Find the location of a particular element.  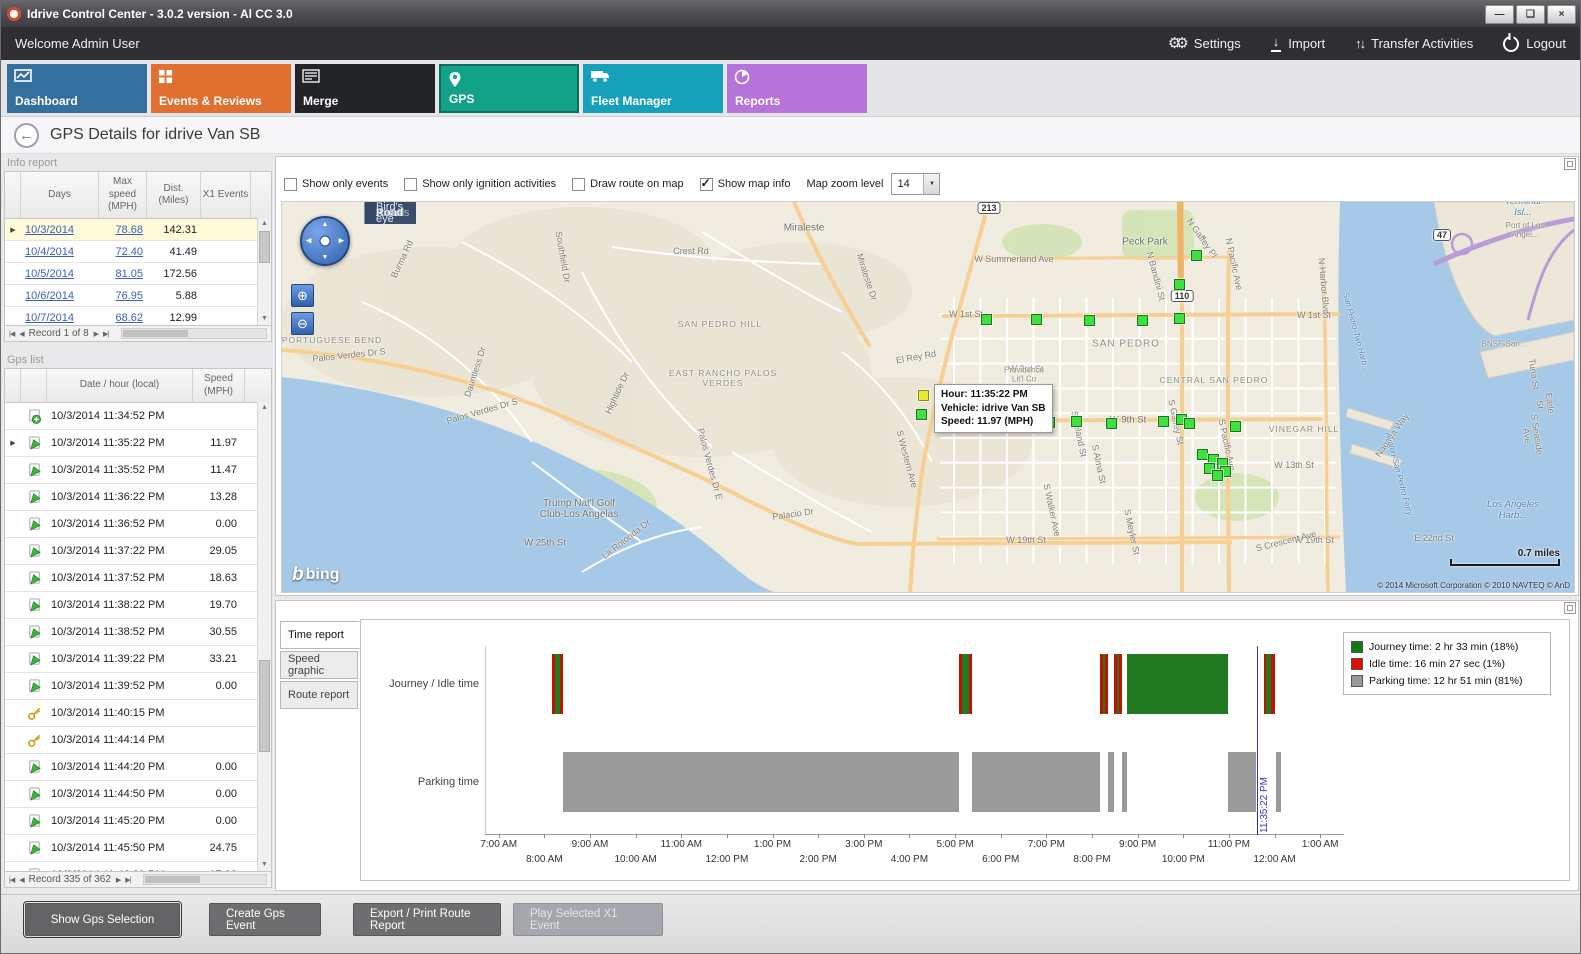

info-report-row: 10/7/2014 68.62 12.99 is located at coordinates (138, 316).